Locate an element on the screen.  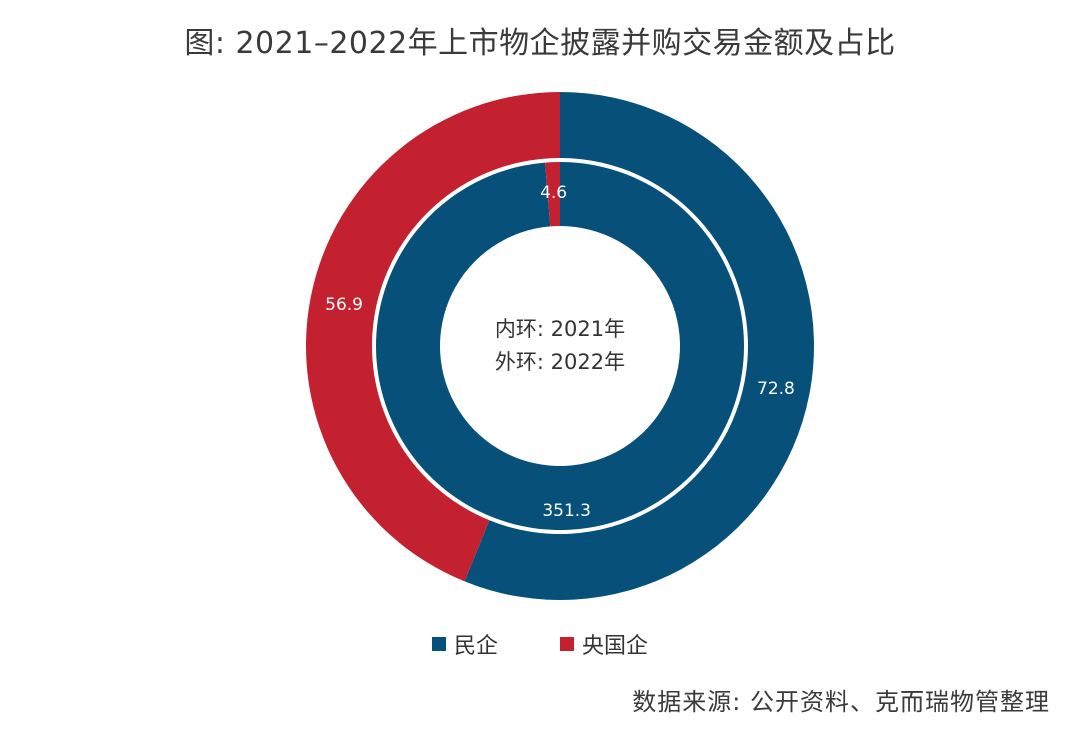
inner-ring-label-private: 351.3 is located at coordinates (566, 511).